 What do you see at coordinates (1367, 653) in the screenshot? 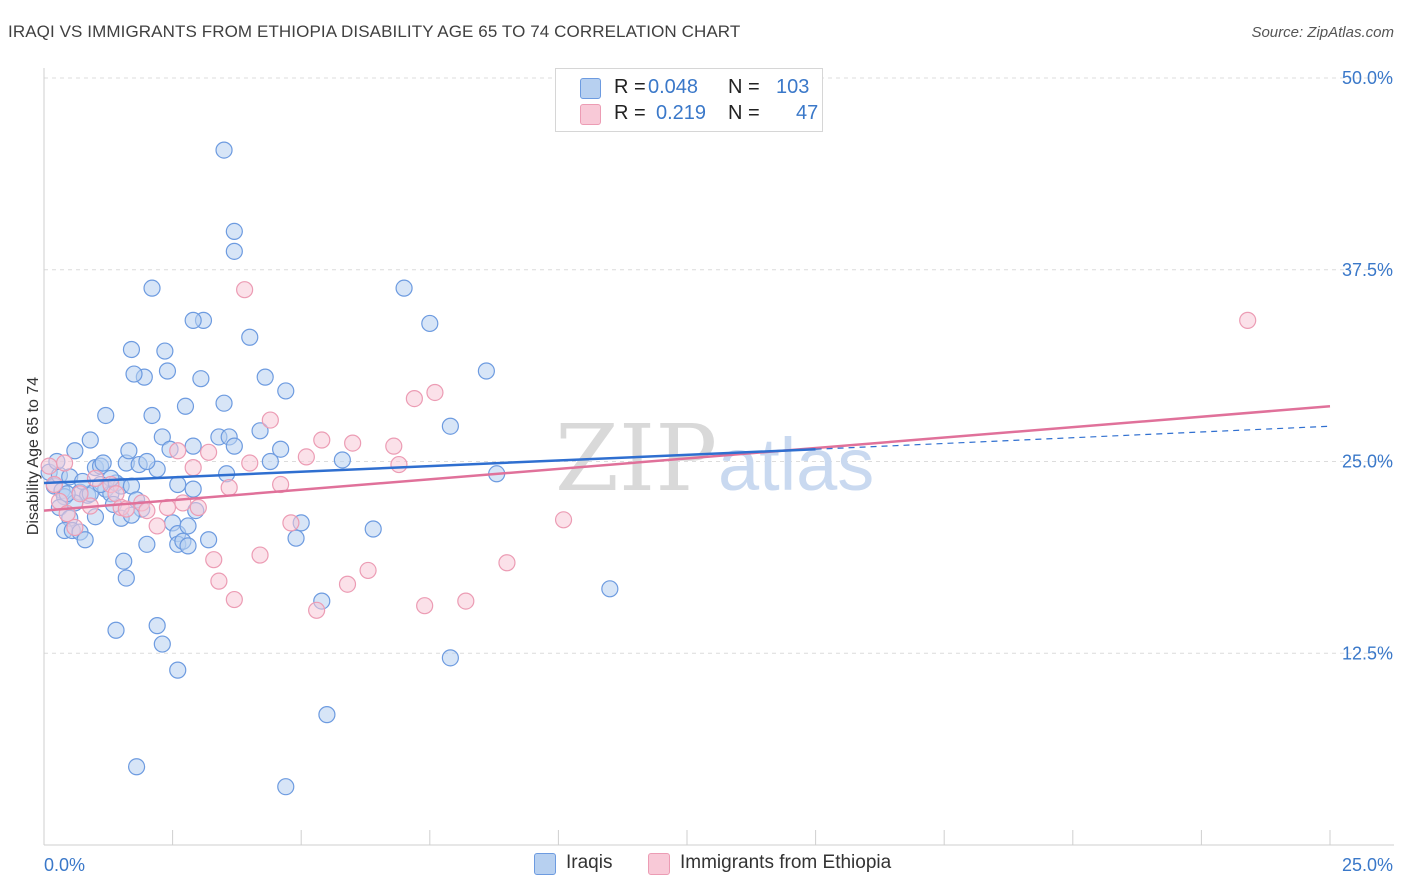
I see `y-tick-label: 12.5%` at bounding box center [1367, 653].